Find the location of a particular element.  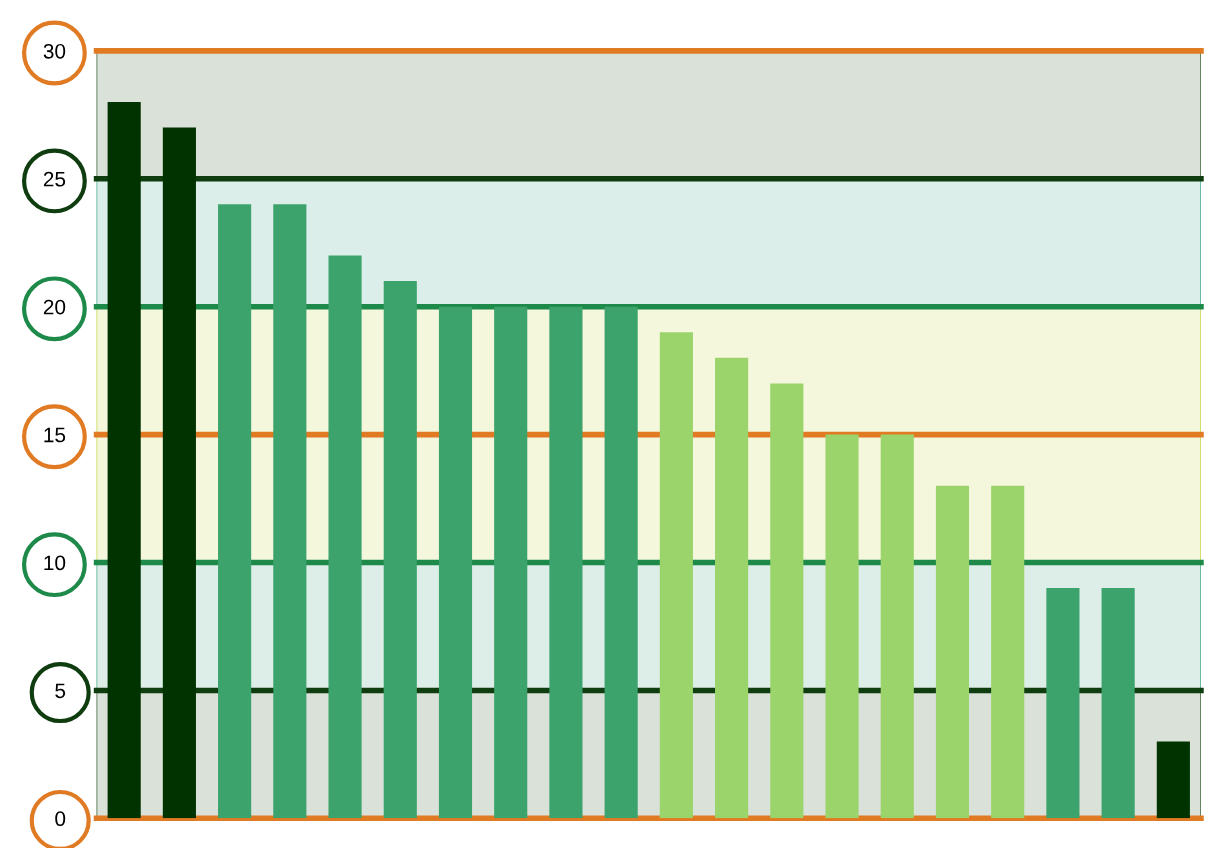

y-tick-label: 5 is located at coordinates (60, 691).